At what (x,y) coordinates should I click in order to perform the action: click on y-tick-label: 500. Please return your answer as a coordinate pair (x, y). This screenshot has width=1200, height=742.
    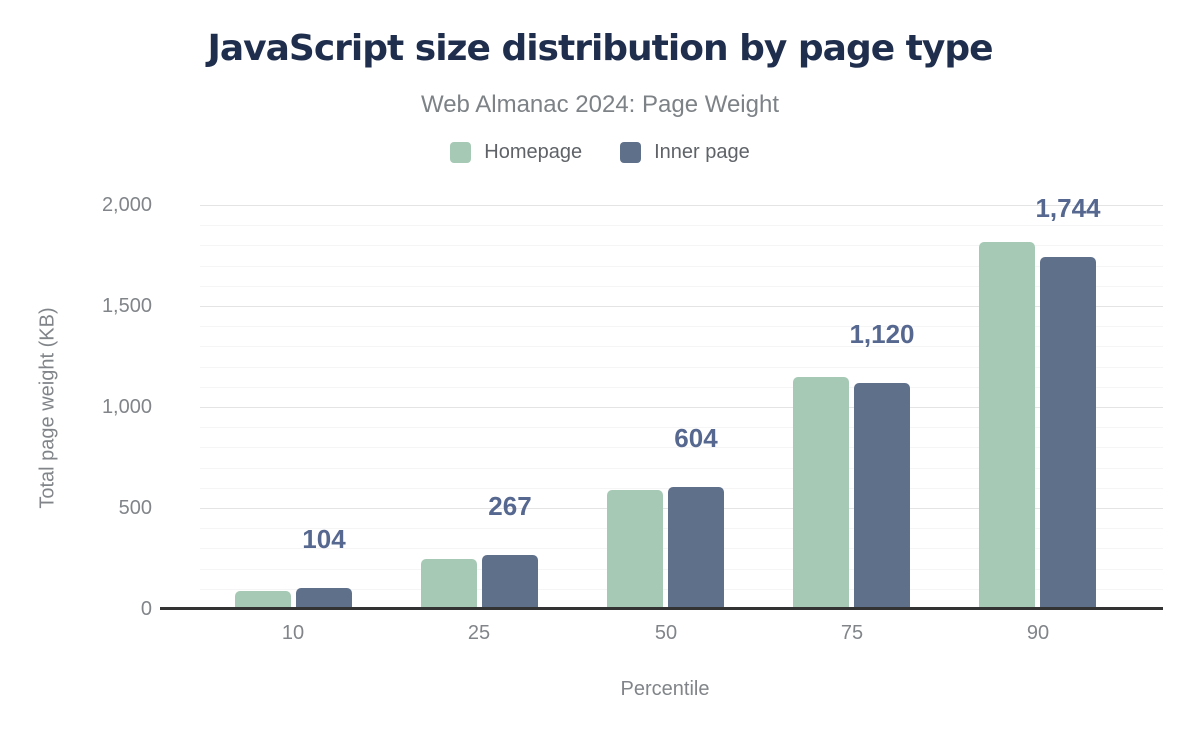
    Looking at the image, I should click on (135, 508).